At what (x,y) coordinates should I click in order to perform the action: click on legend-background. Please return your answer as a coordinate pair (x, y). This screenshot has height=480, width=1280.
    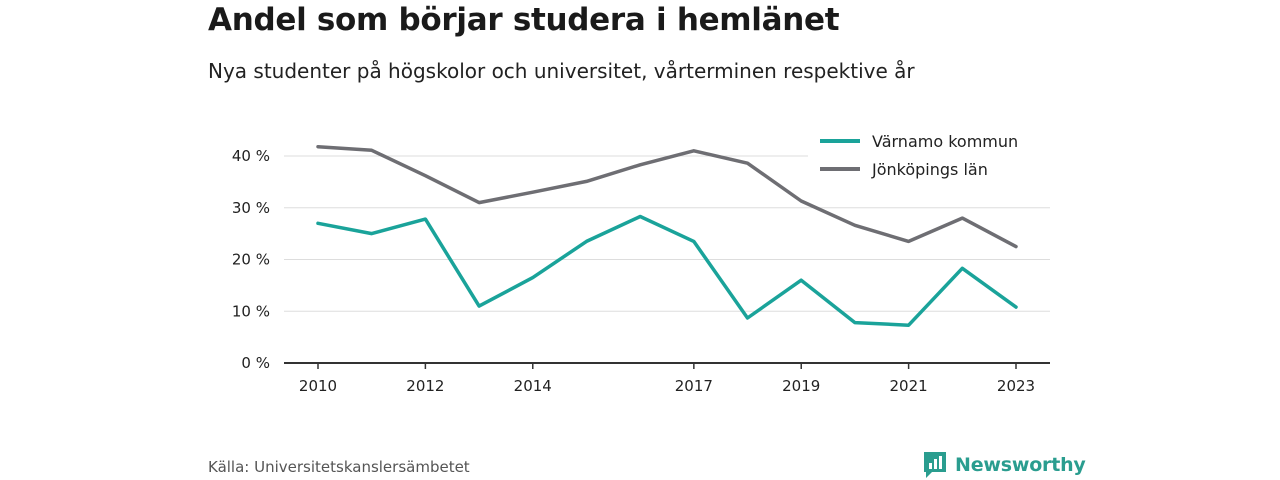
    Looking at the image, I should click on (930, 156).